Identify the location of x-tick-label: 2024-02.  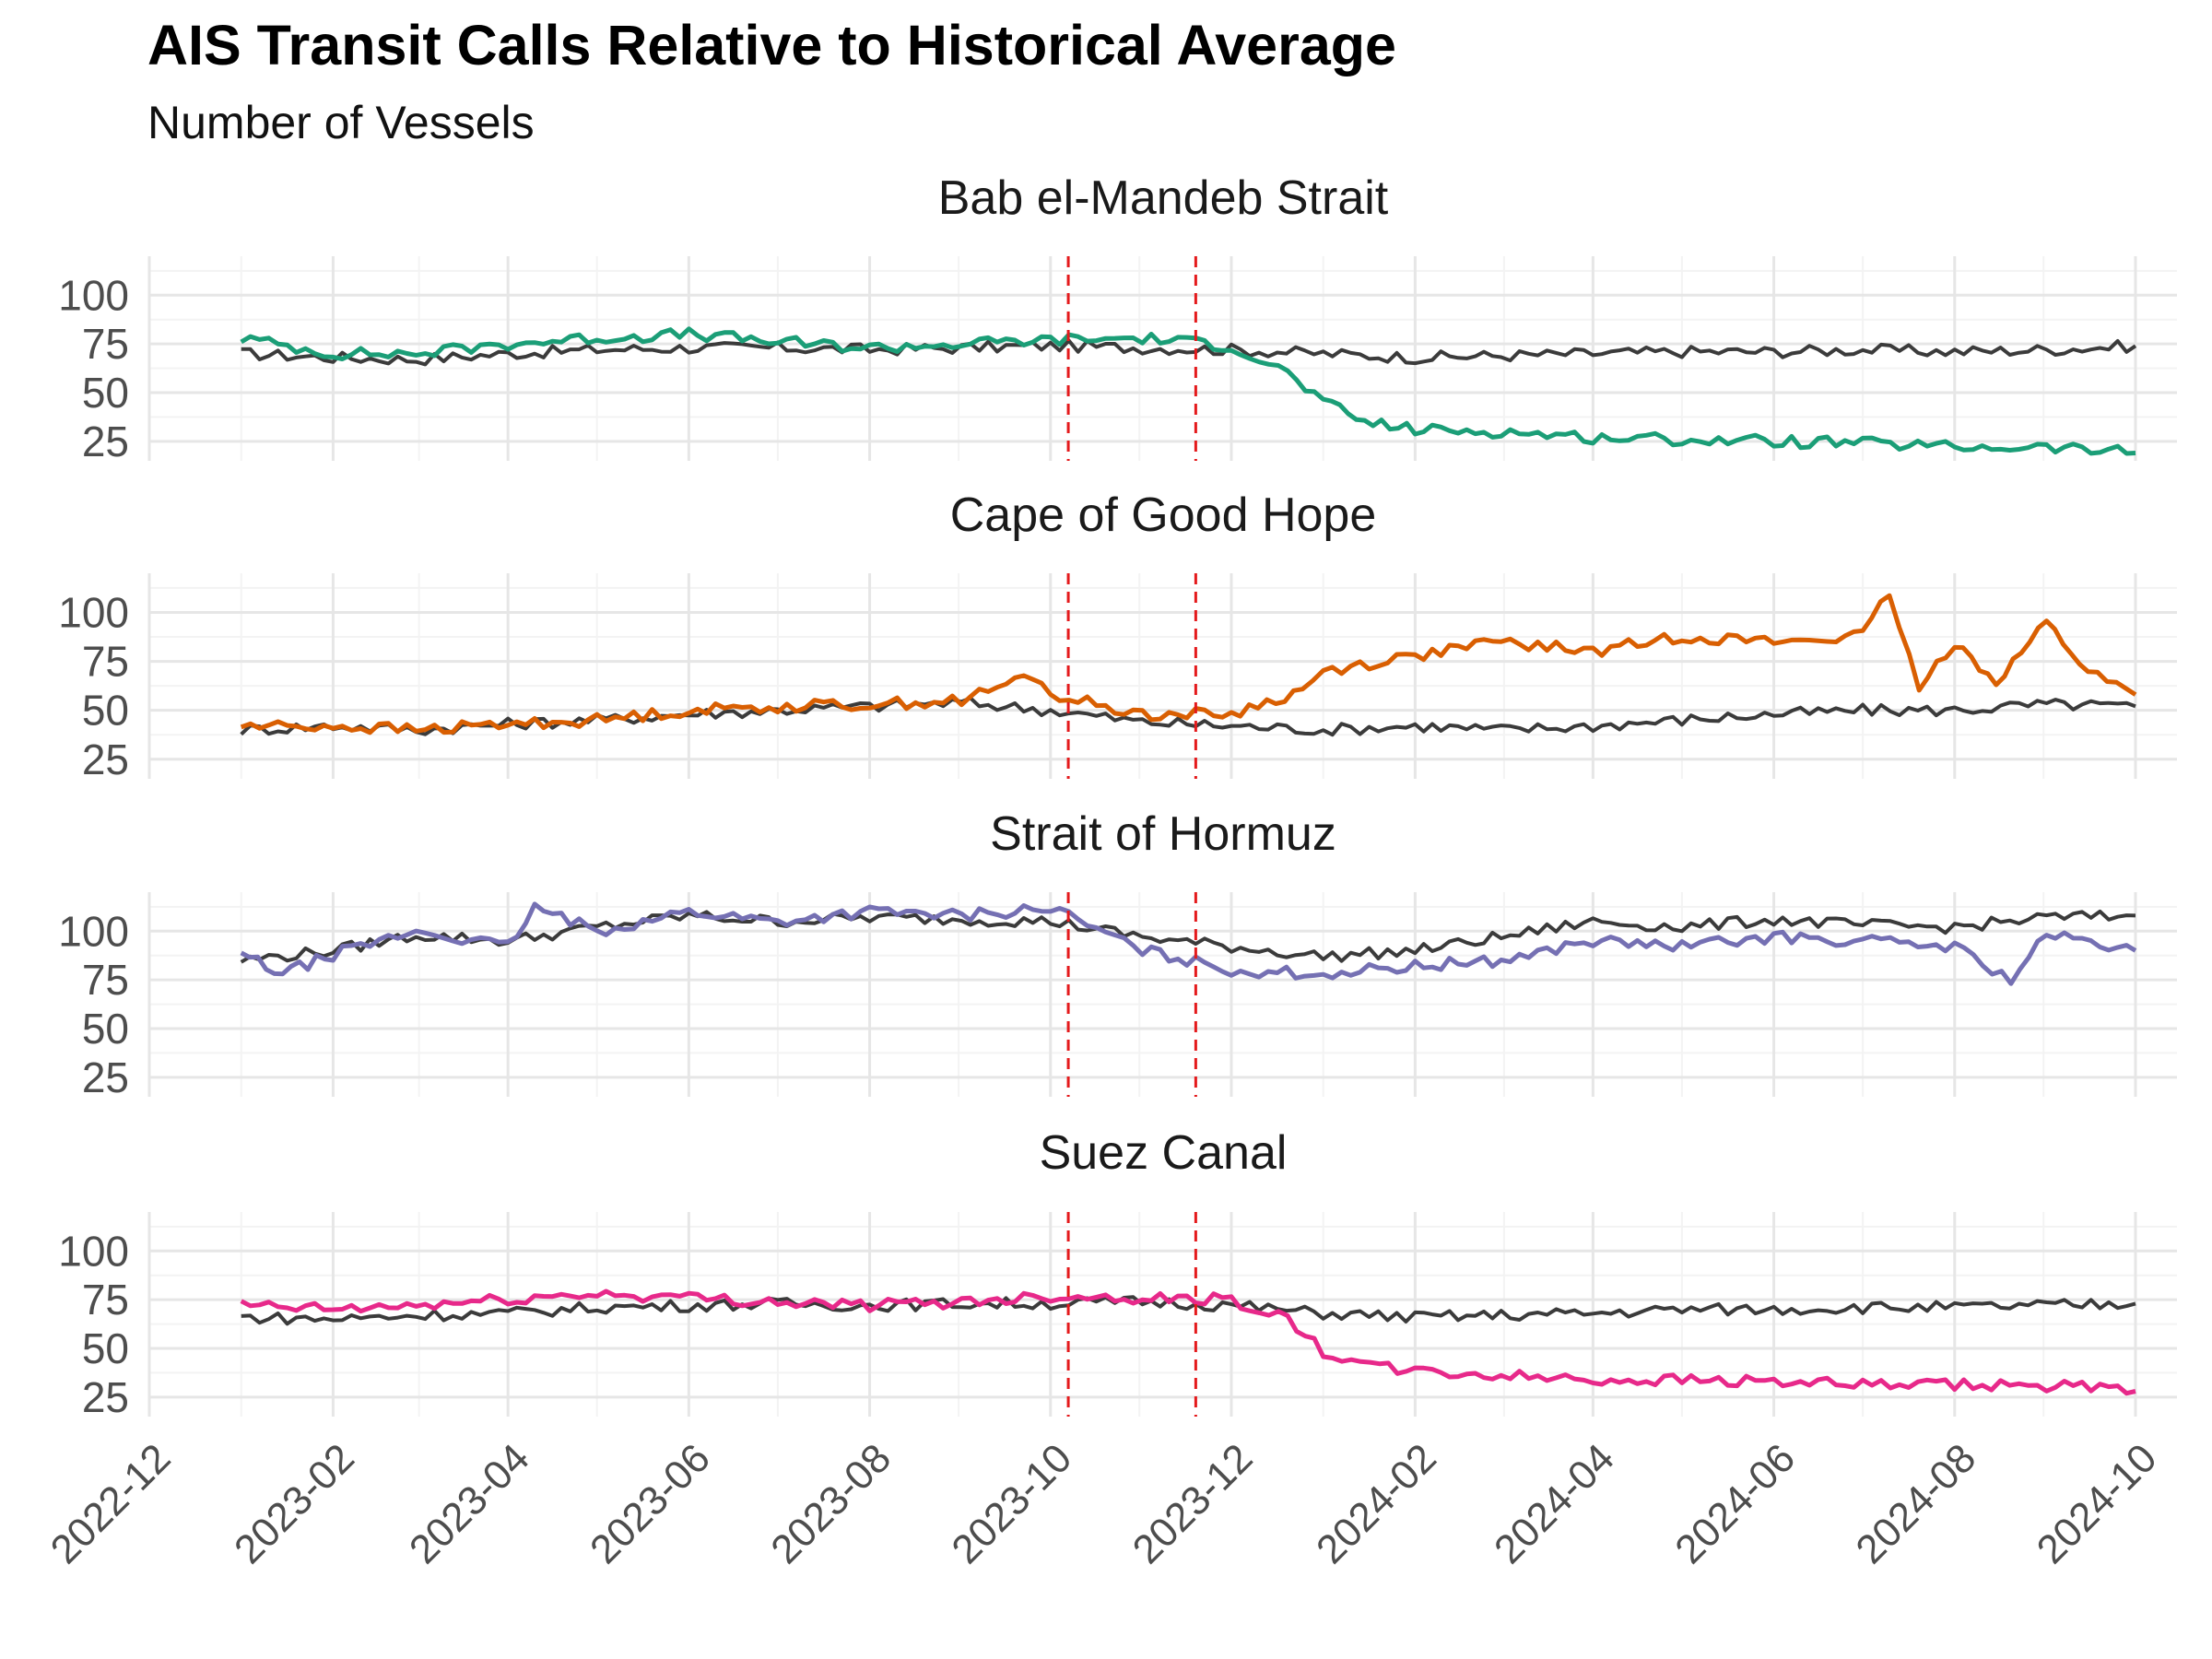
(1376, 1503).